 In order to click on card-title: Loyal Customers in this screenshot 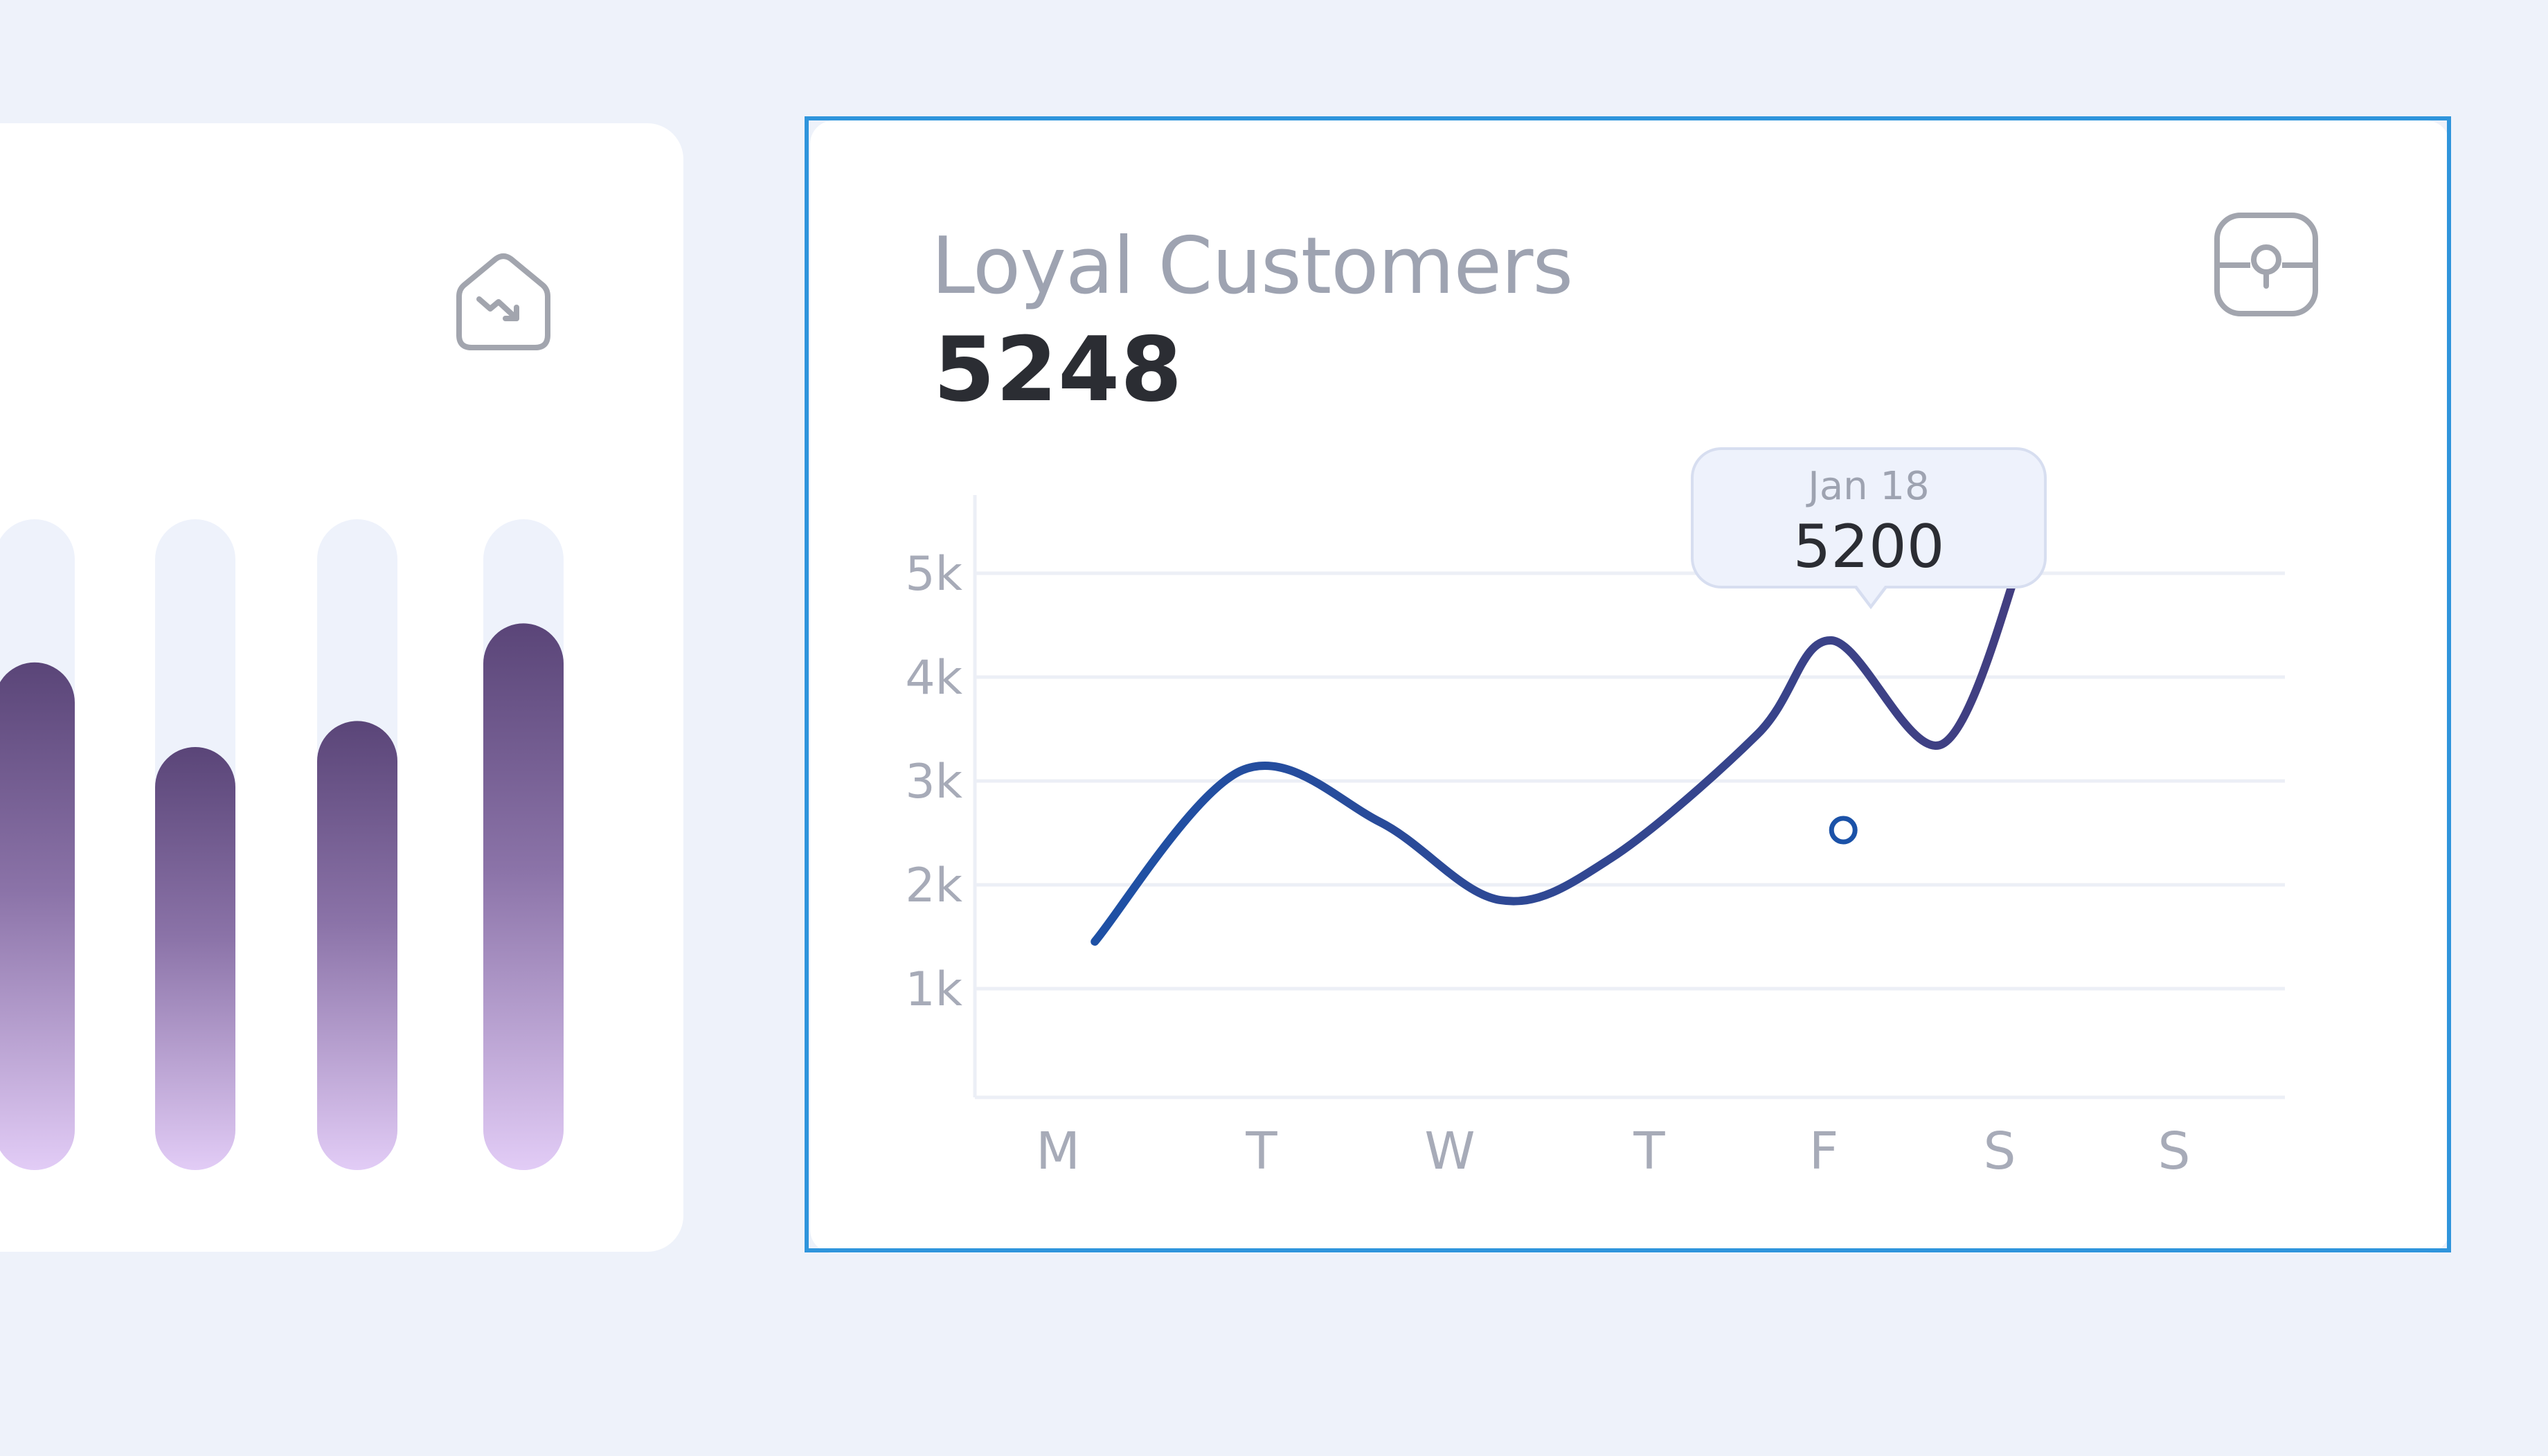, I will do `click(1252, 266)`.